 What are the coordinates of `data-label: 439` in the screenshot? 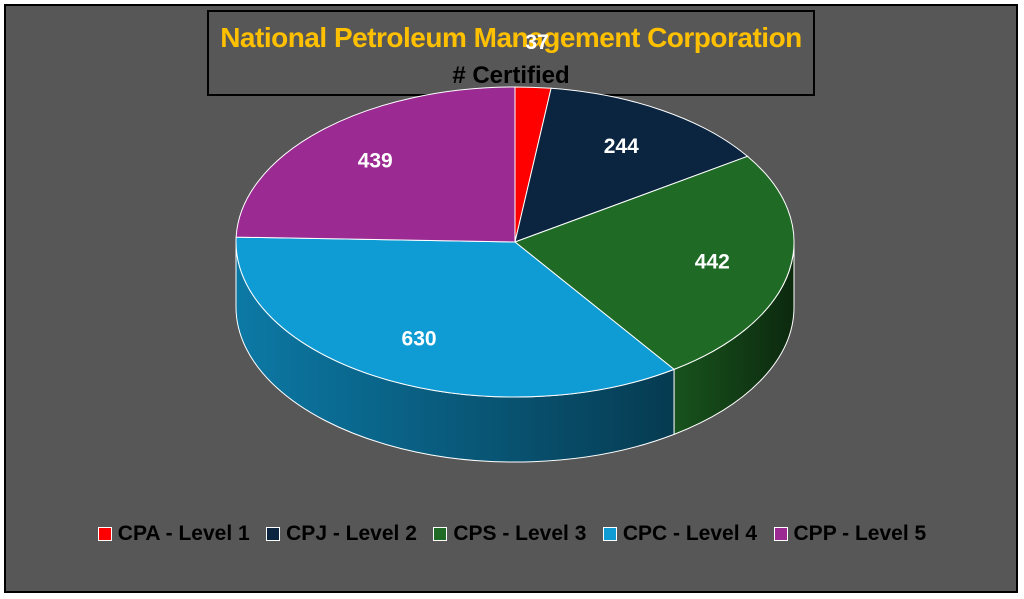 It's located at (375, 160).